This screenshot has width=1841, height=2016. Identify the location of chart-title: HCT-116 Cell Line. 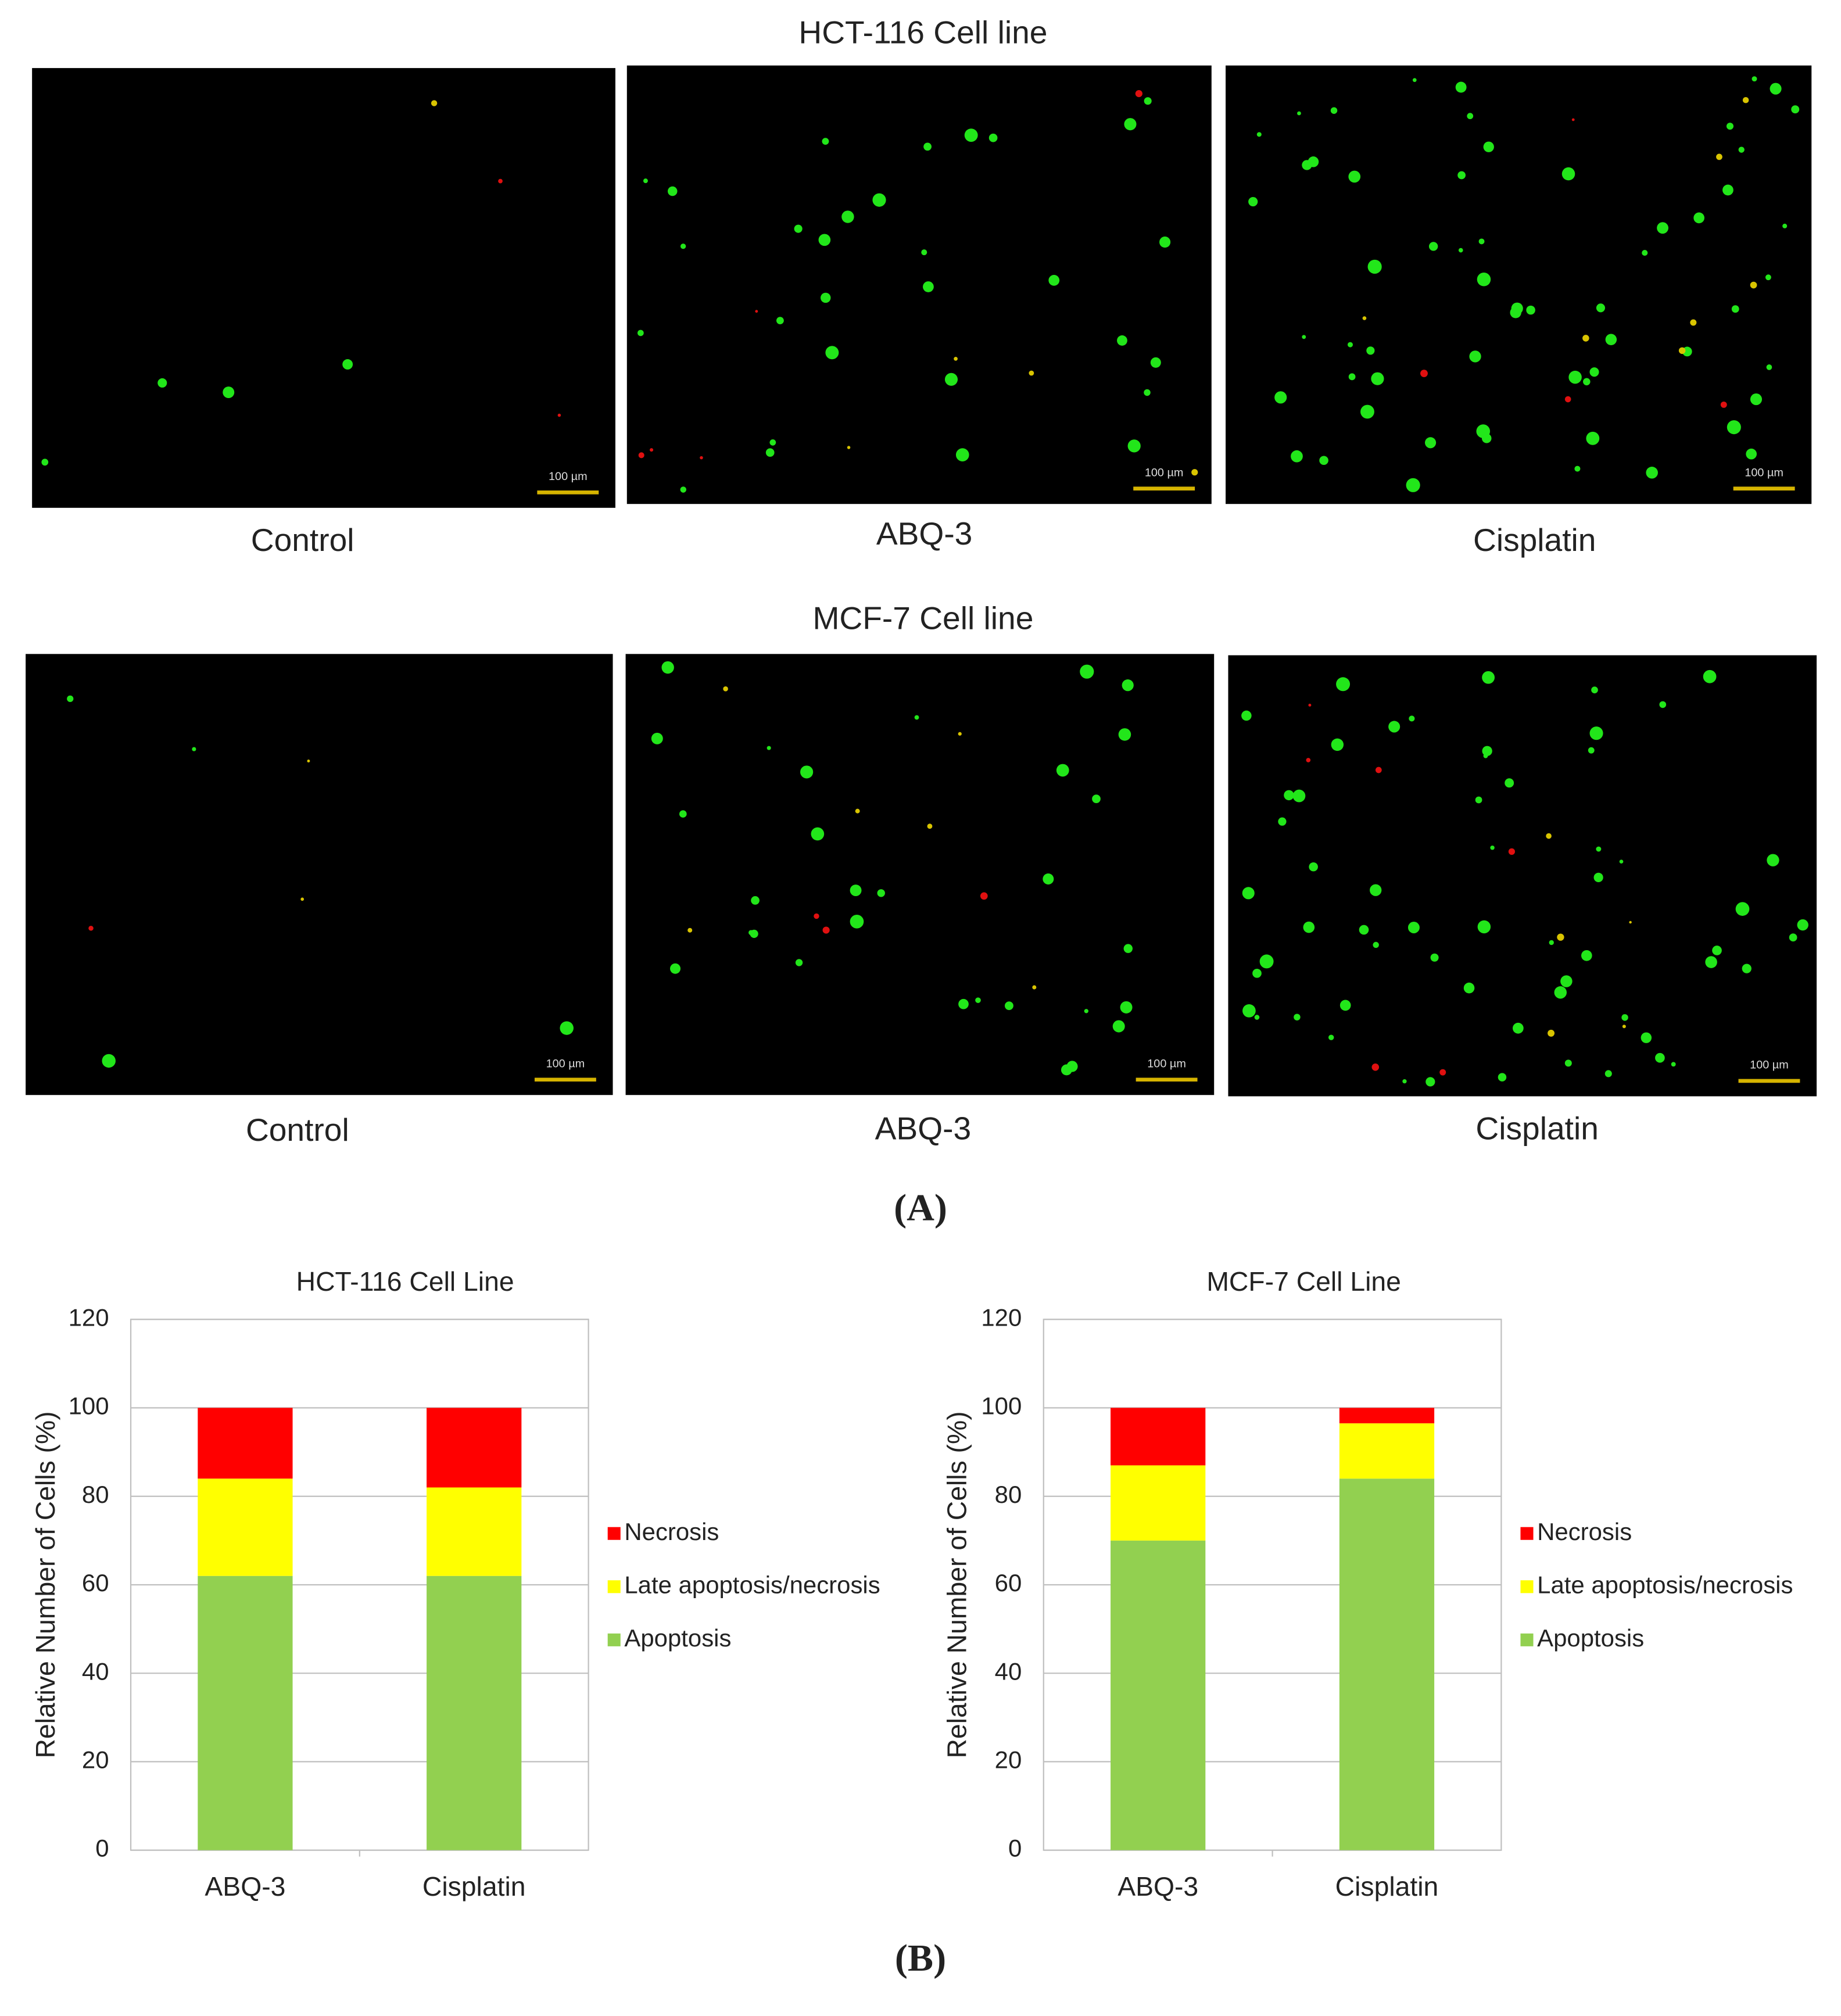
(405, 1281).